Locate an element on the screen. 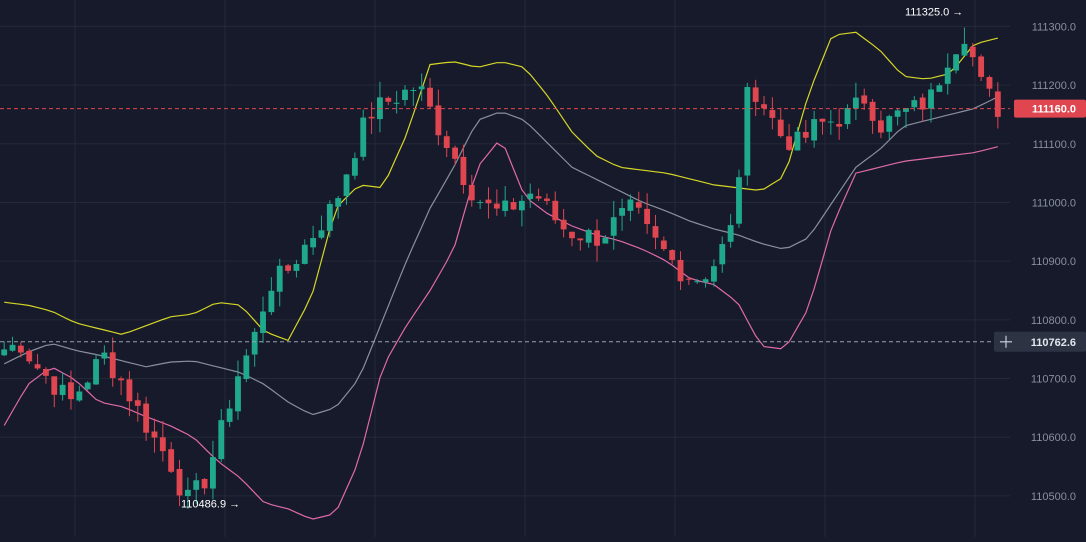  y-tick-label: 110700.0 is located at coordinates (1053, 380).